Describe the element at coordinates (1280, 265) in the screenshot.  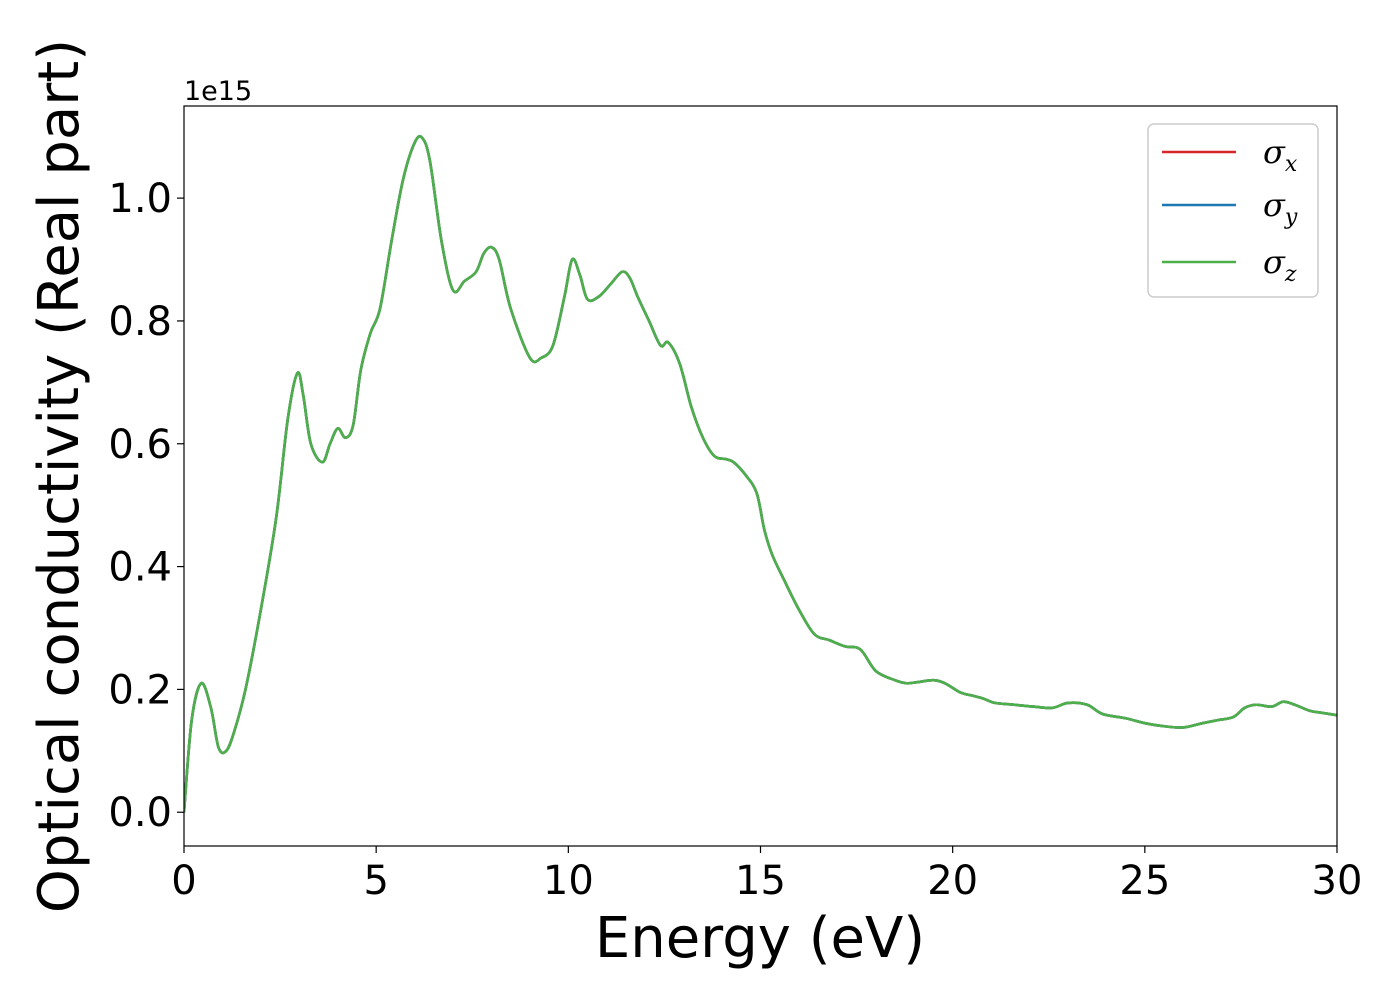
I see `legend-label-z: σz` at that location.